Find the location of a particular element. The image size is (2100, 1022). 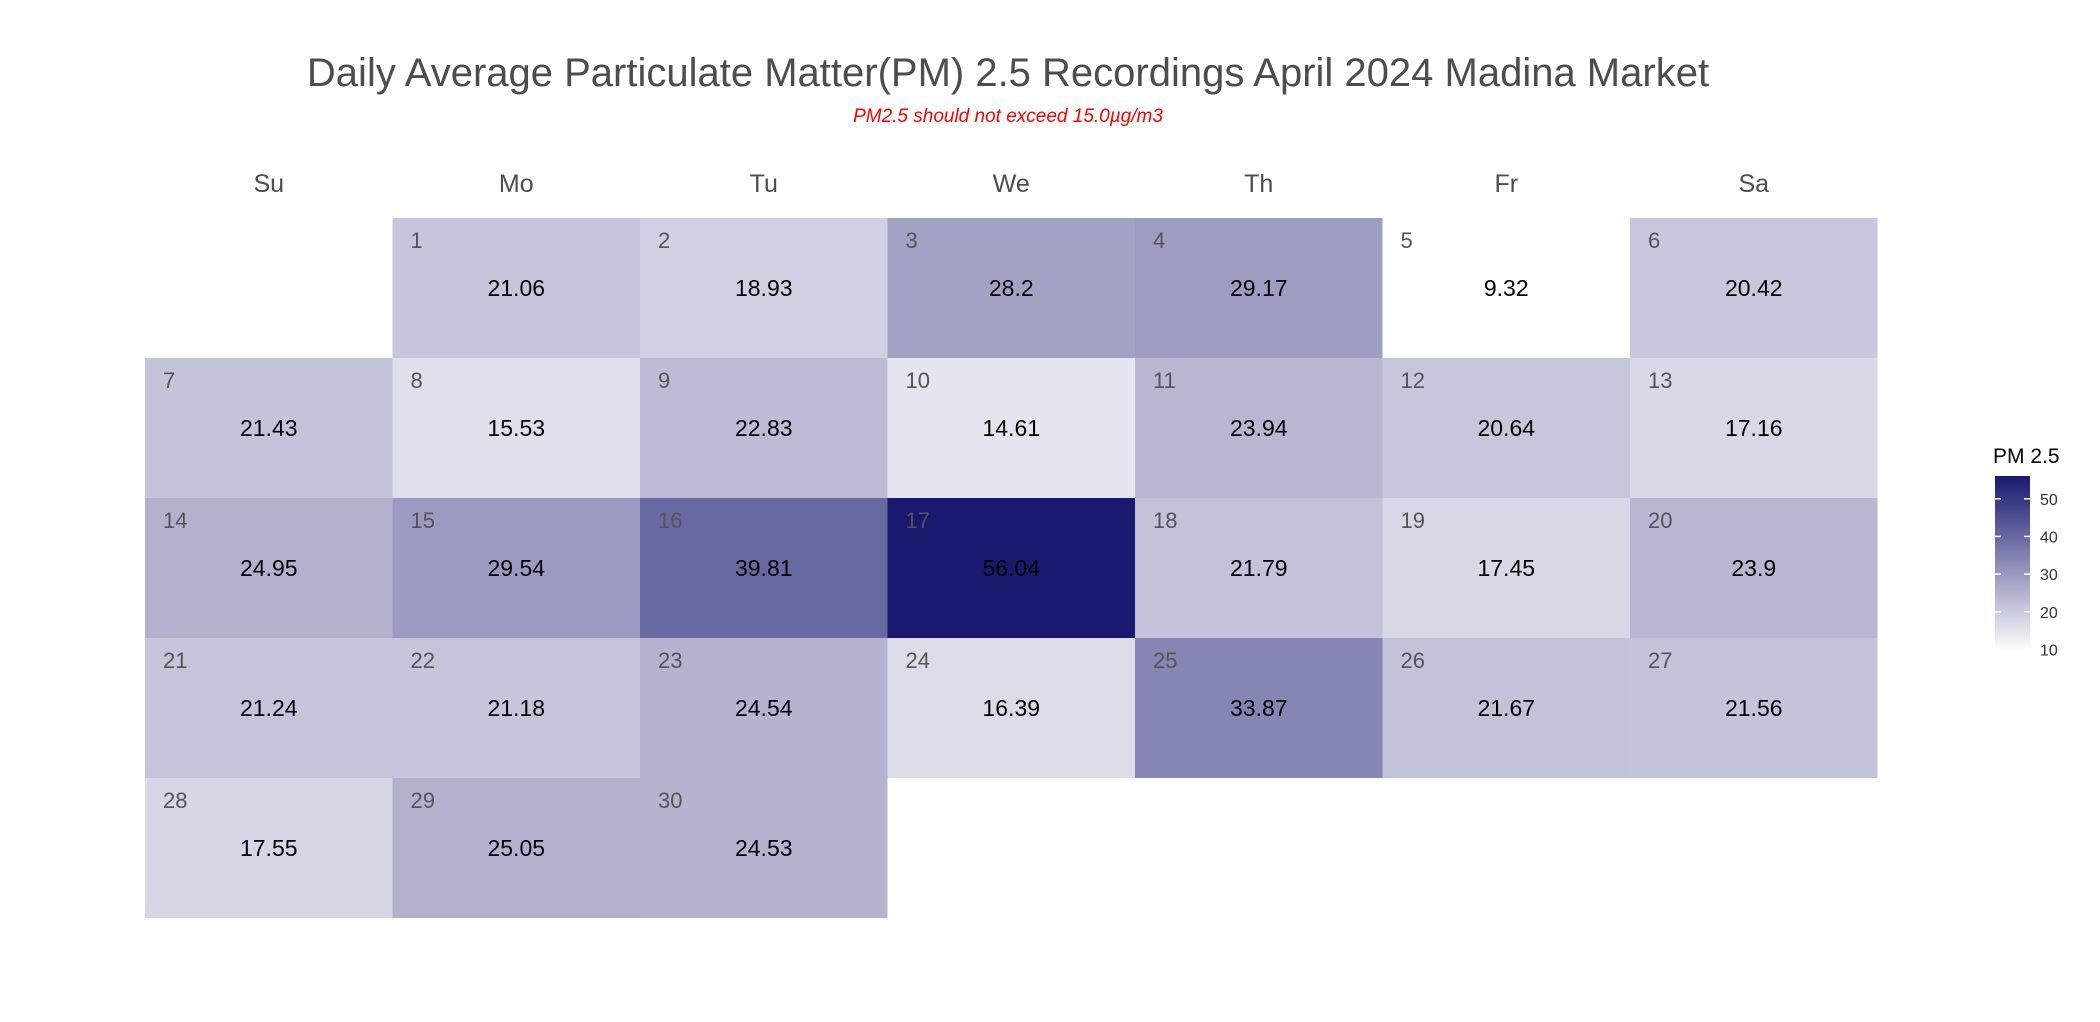

weekday-label: Fr is located at coordinates (1506, 184).